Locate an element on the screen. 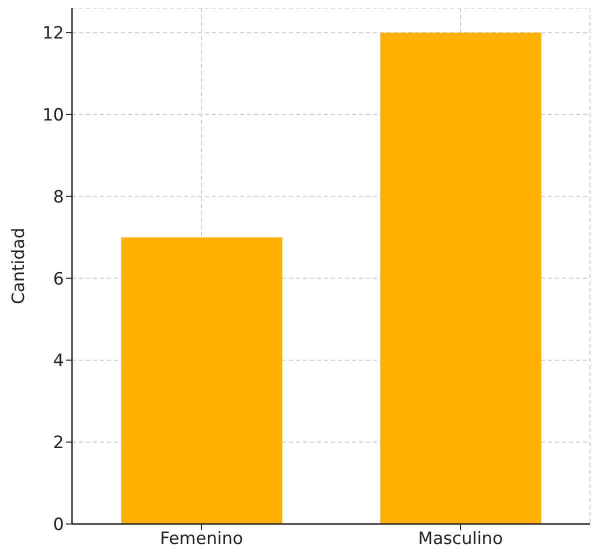 The height and width of the screenshot is (556, 592). y-tick-label: 12 is located at coordinates (53, 34).